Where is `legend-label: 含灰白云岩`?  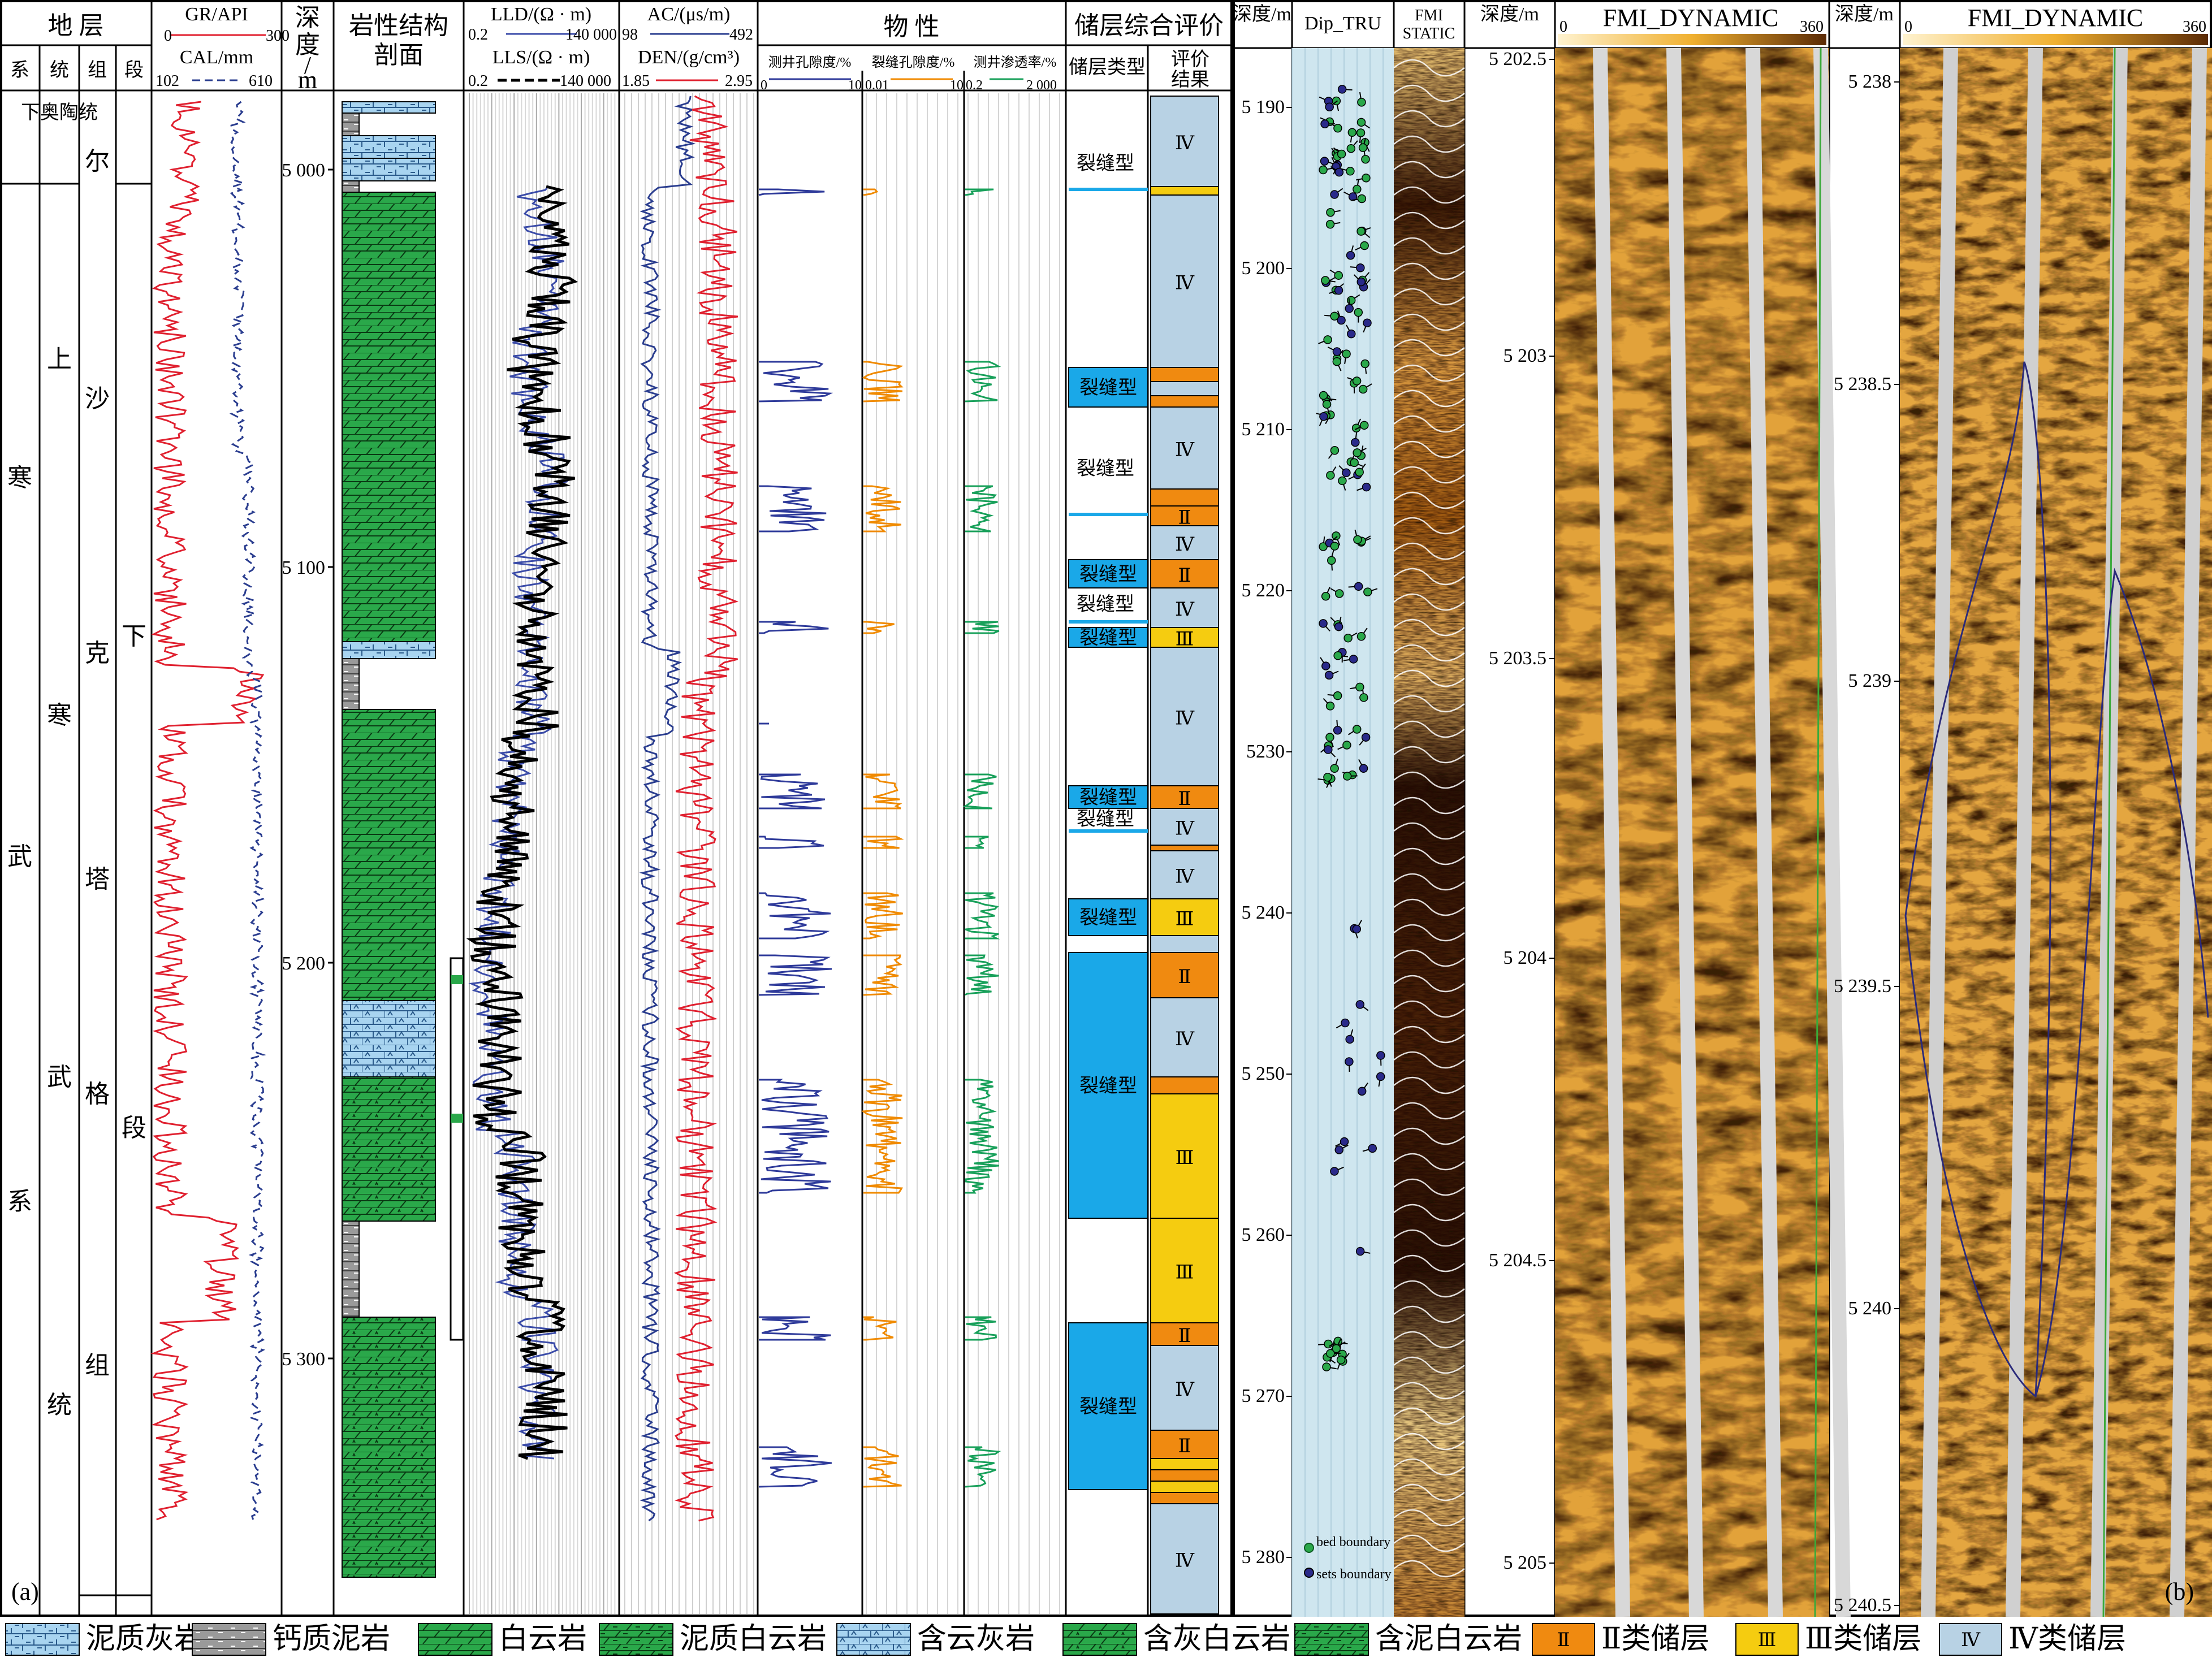
legend-label: 含灰白云岩 is located at coordinates (1216, 1639).